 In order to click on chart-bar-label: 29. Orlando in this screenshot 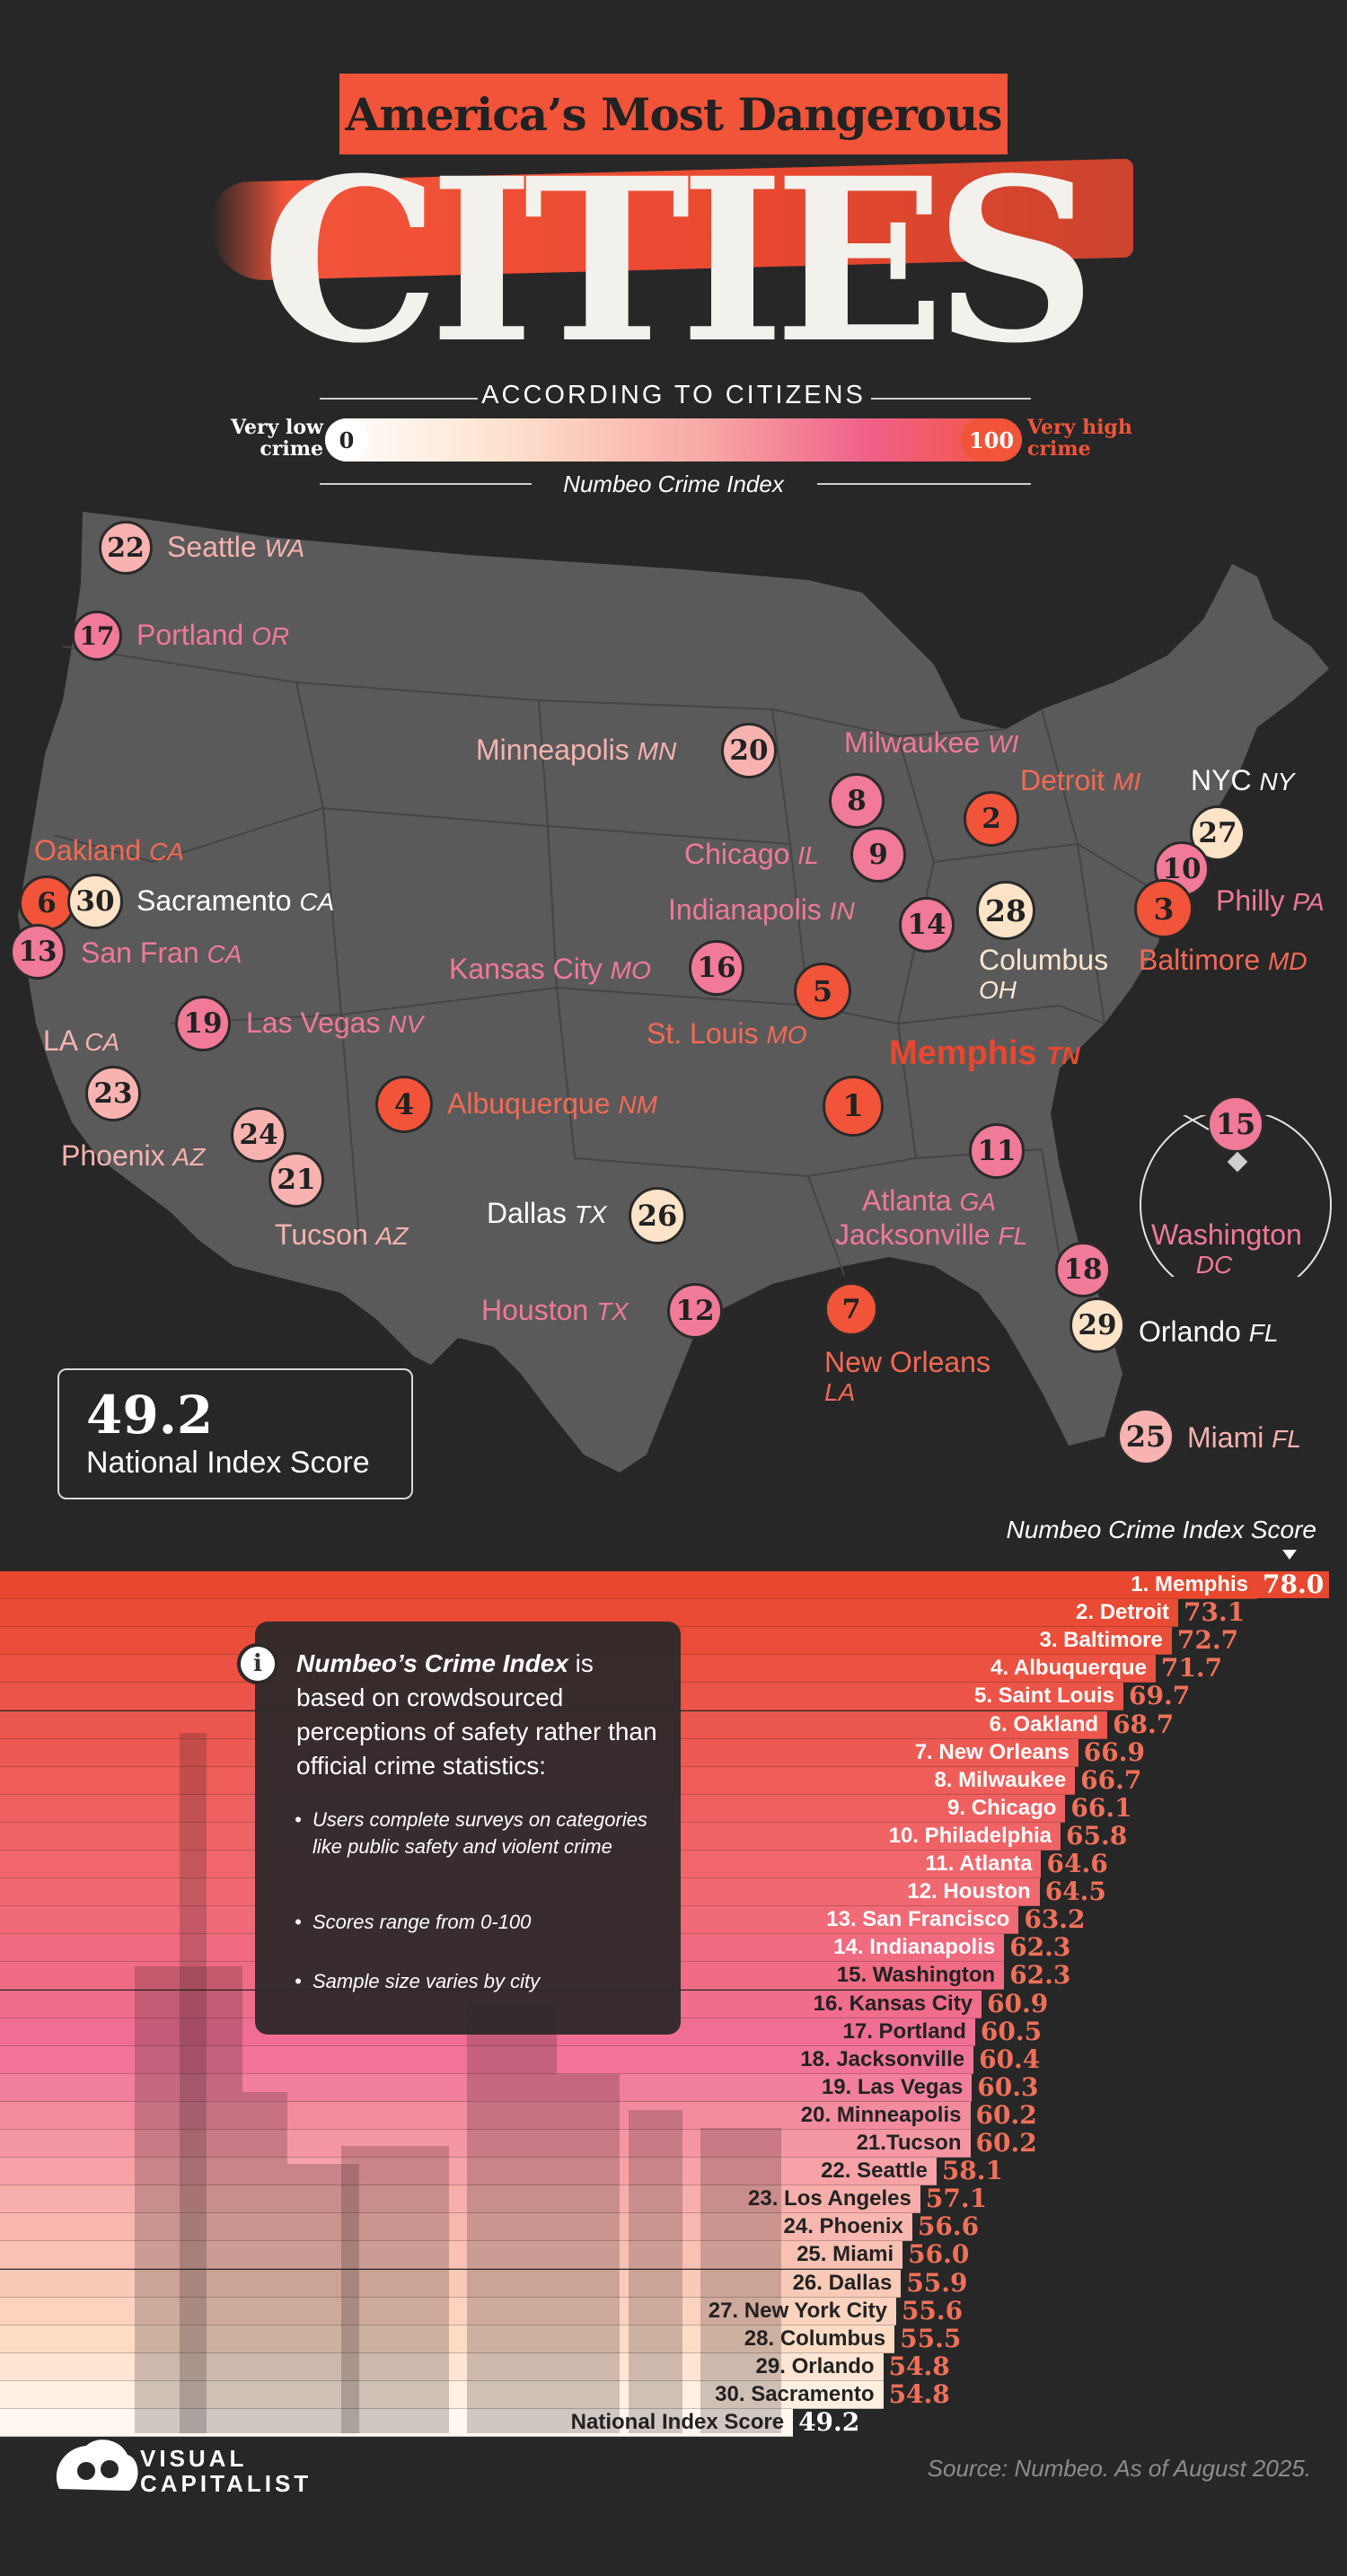, I will do `click(815, 2365)`.